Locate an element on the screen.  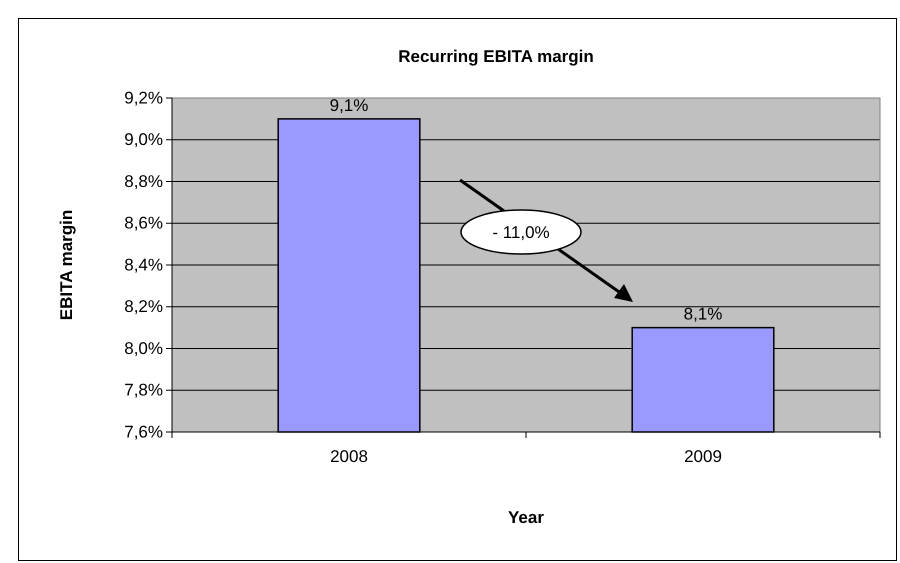
y-tick-label: 8,4% is located at coordinates (143, 264).